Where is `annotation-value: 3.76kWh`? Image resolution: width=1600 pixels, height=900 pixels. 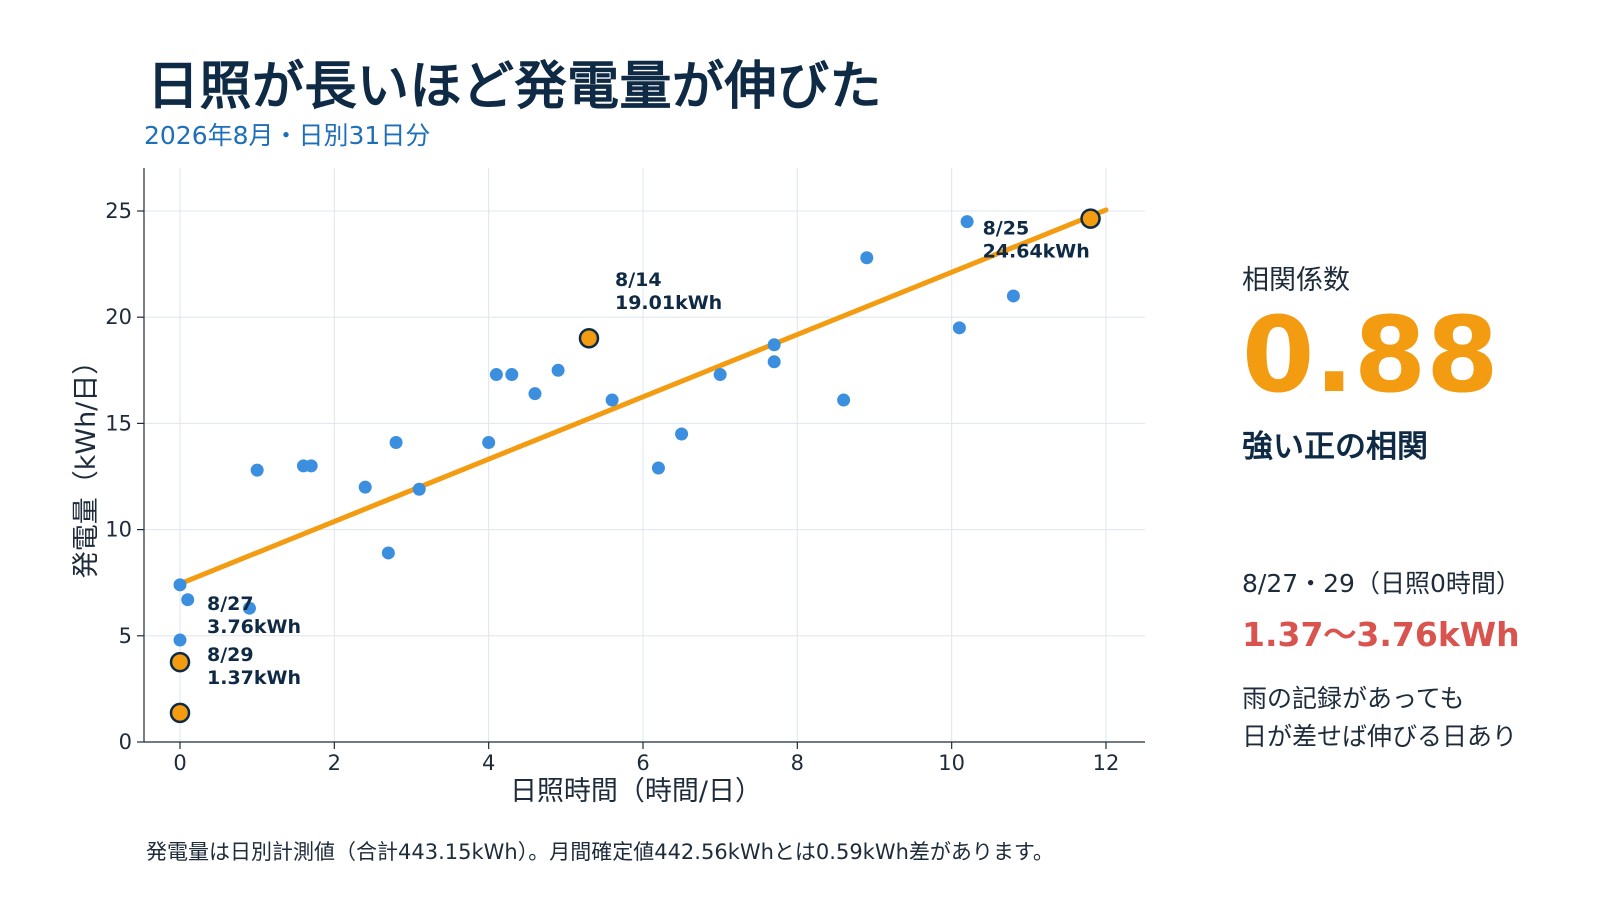
annotation-value: 3.76kWh is located at coordinates (254, 627).